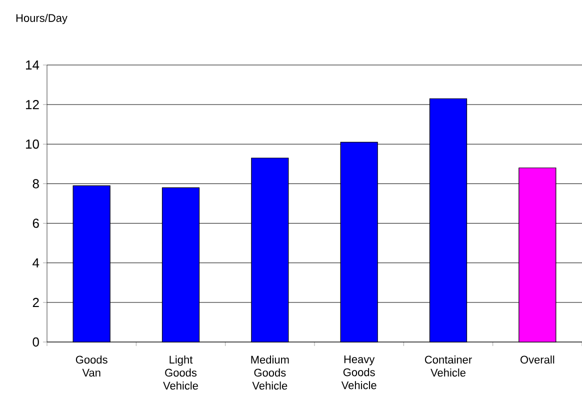 This screenshot has width=582, height=419. Describe the element at coordinates (35, 183) in the screenshot. I see `y-tick-label: 8` at that location.